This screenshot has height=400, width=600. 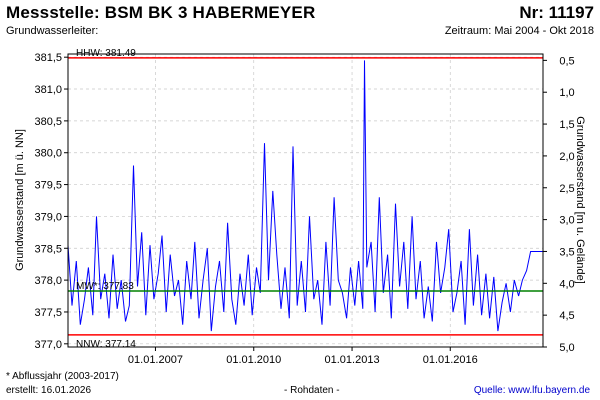 What do you see at coordinates (566, 157) in the screenshot?
I see `y2-tick-label: 2,0` at bounding box center [566, 157].